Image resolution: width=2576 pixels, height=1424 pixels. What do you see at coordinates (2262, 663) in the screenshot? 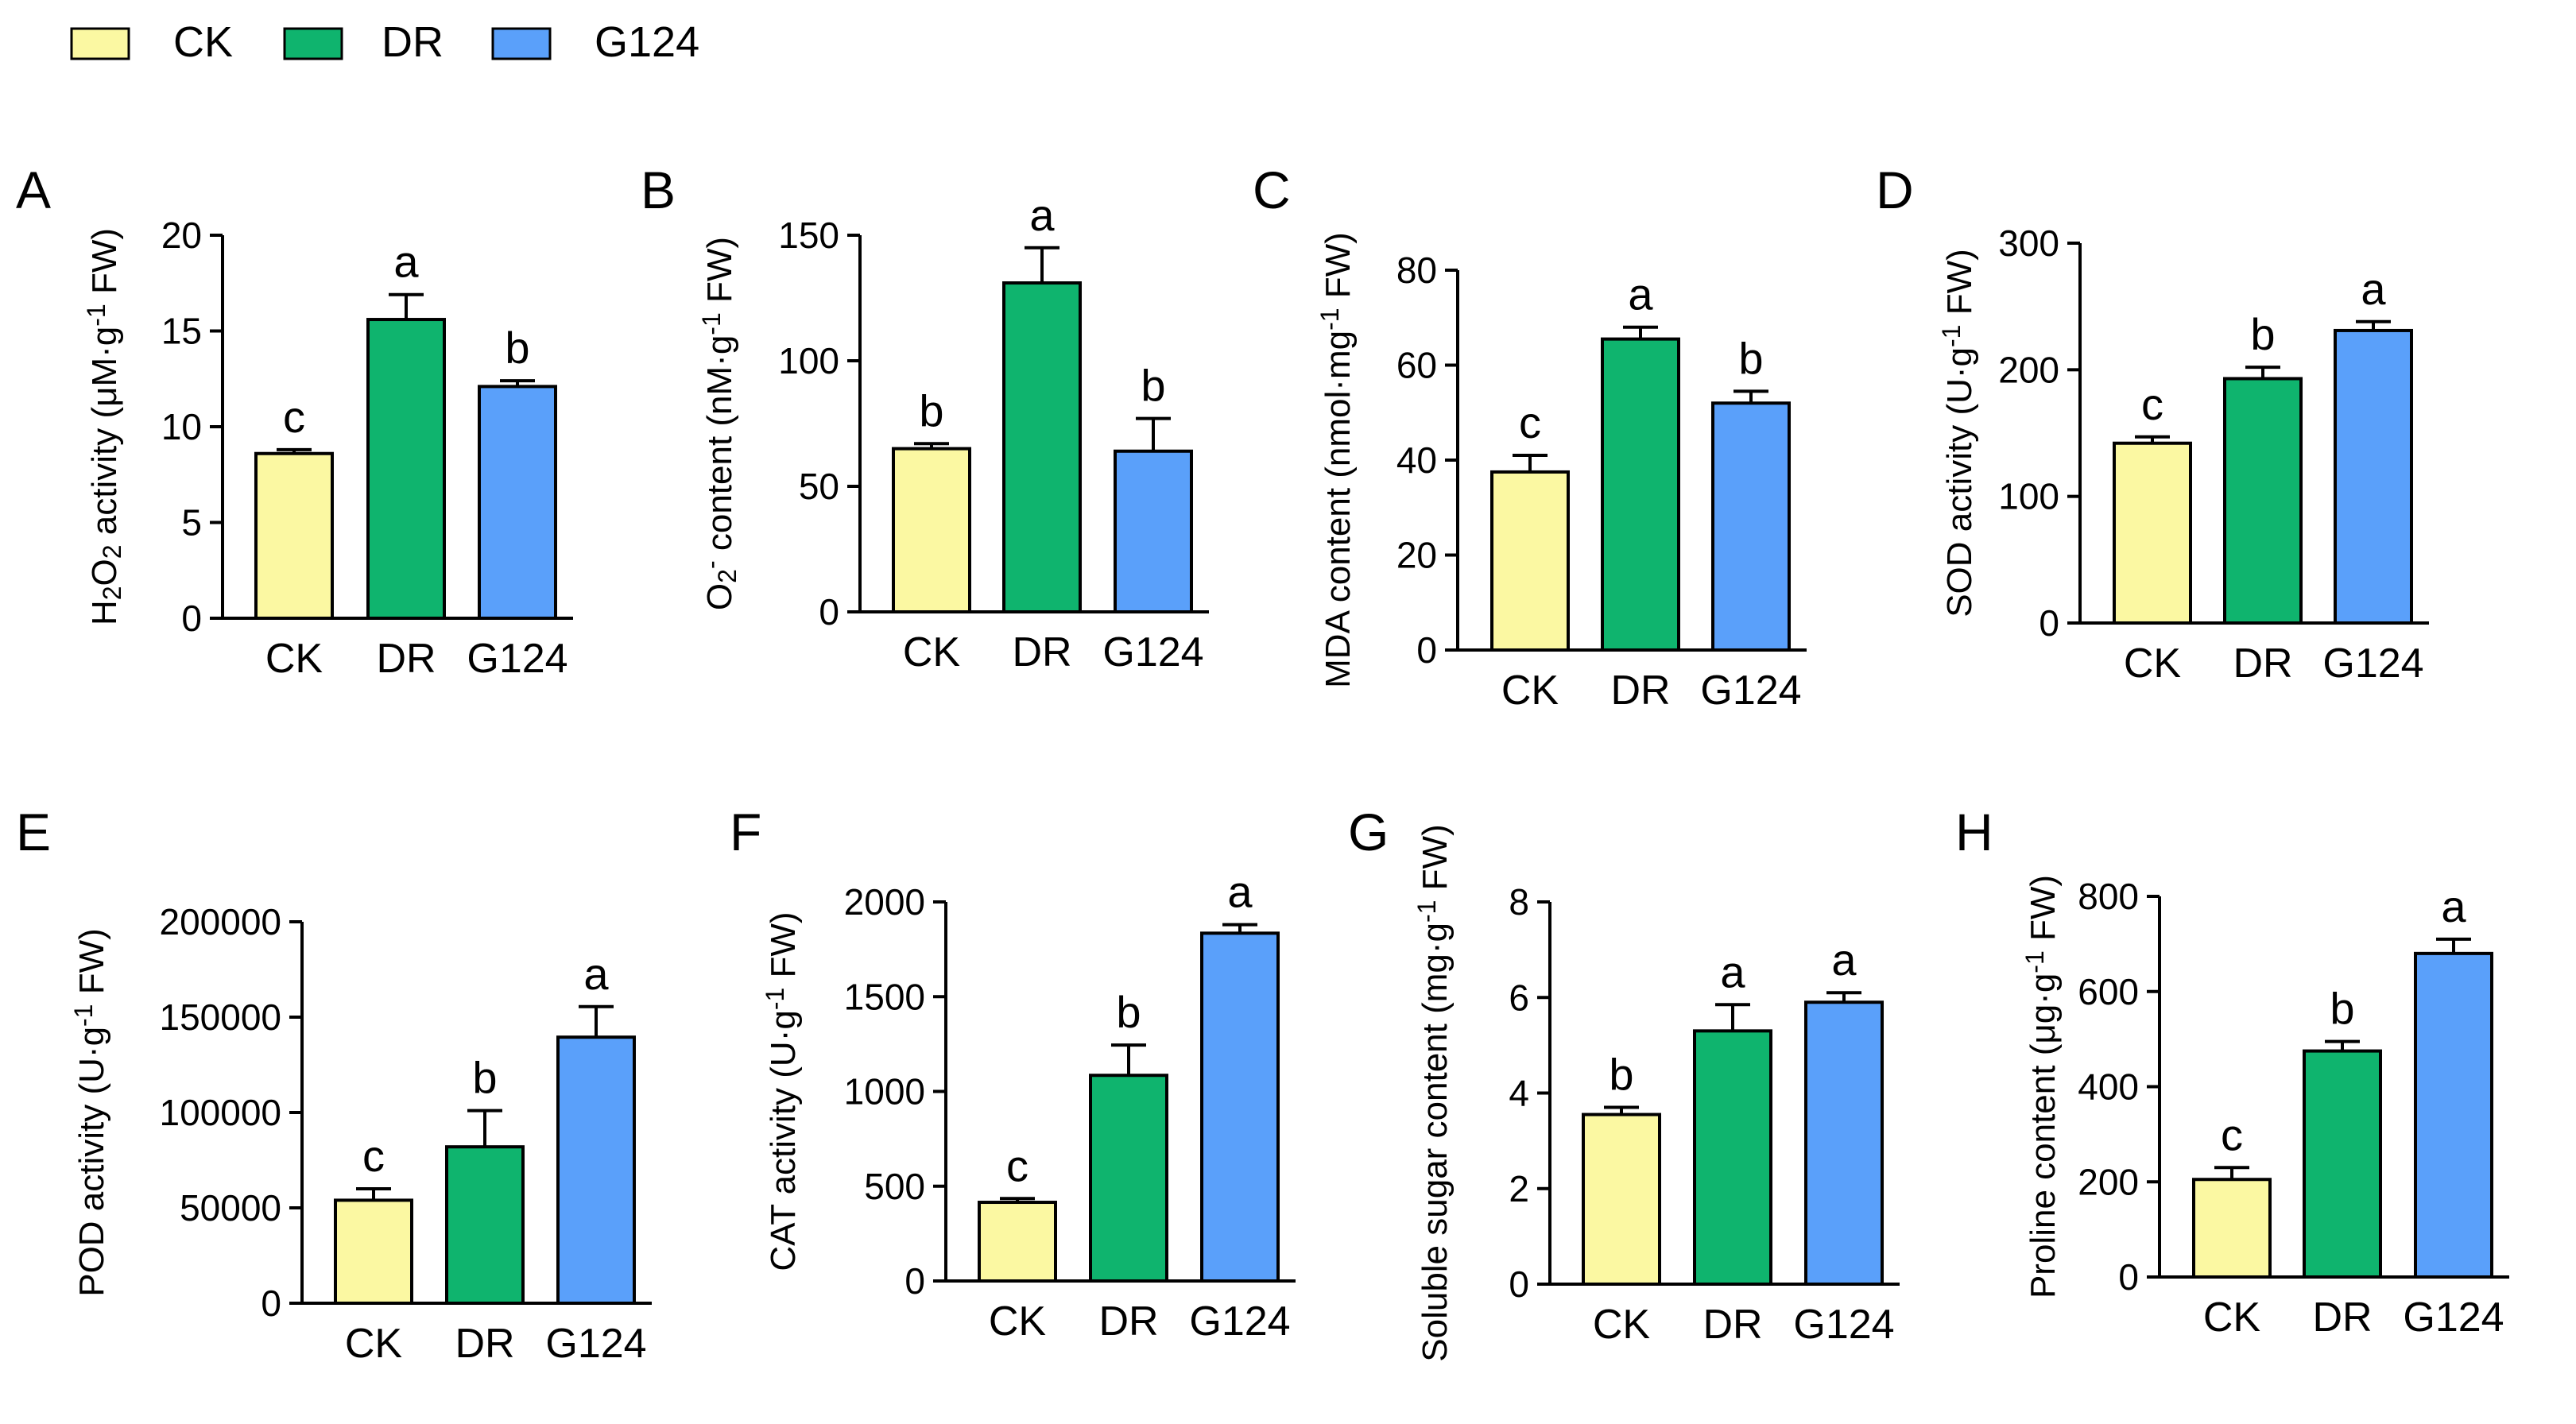
I see `category-label-d-1: DR` at bounding box center [2262, 663].